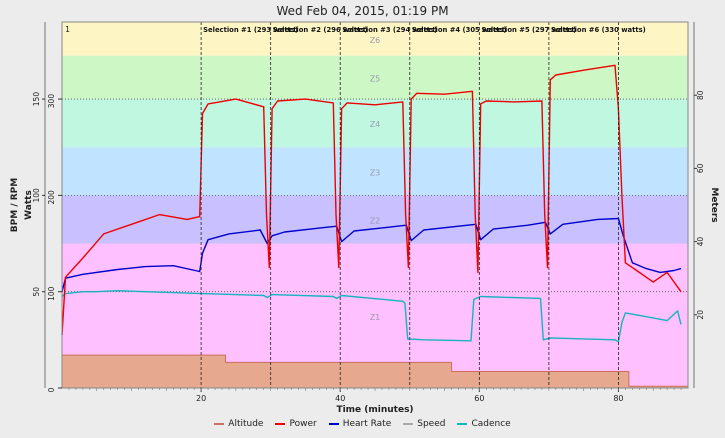  I want to click on x-tick-label: 60, so click(479, 398).